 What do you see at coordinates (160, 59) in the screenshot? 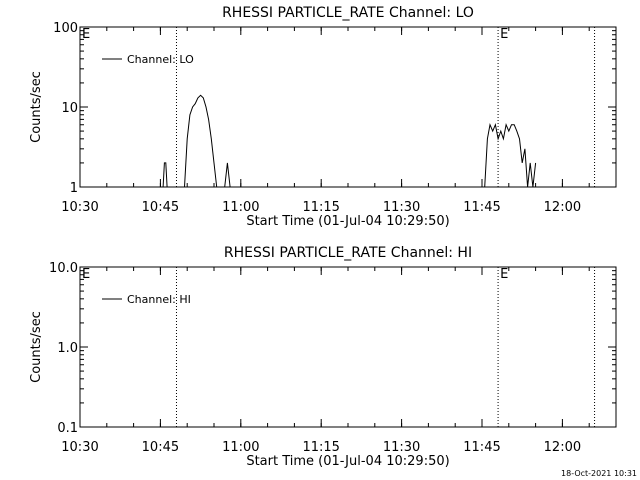
I see `legend-entry: Channel: LO` at bounding box center [160, 59].